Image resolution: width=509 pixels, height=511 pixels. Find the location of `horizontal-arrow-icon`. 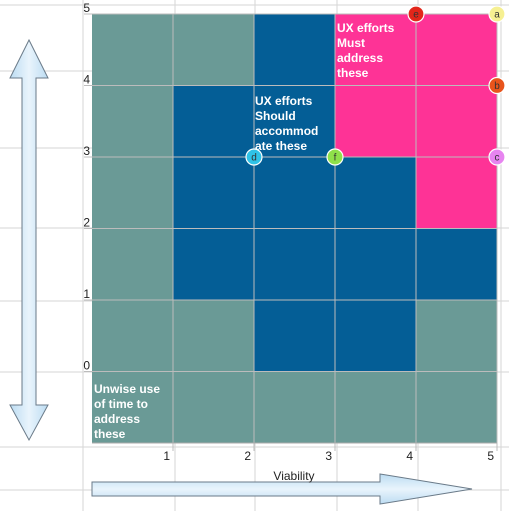

horizontal-arrow-icon is located at coordinates (282, 489).